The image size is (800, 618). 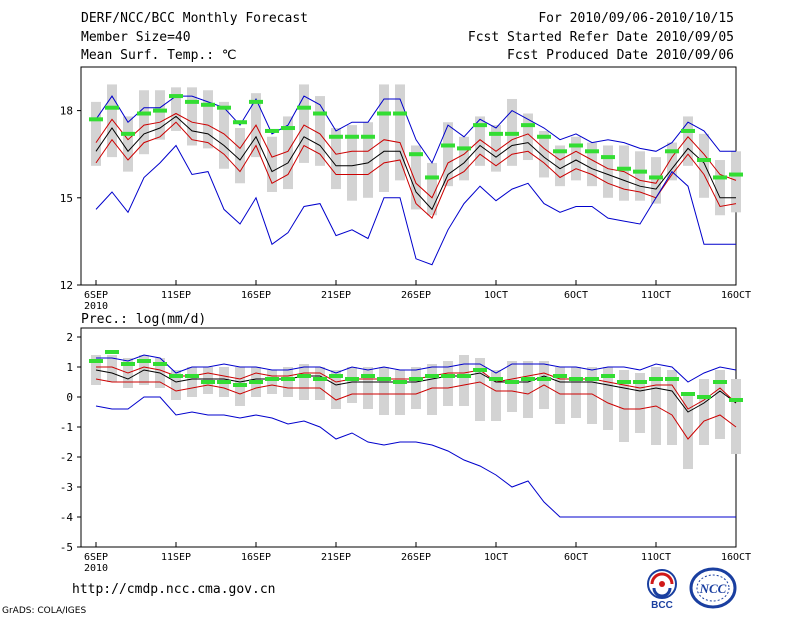 What do you see at coordinates (336, 557) in the screenshot?
I see `prec-xtick-label-3: 21SEP` at bounding box center [336, 557].